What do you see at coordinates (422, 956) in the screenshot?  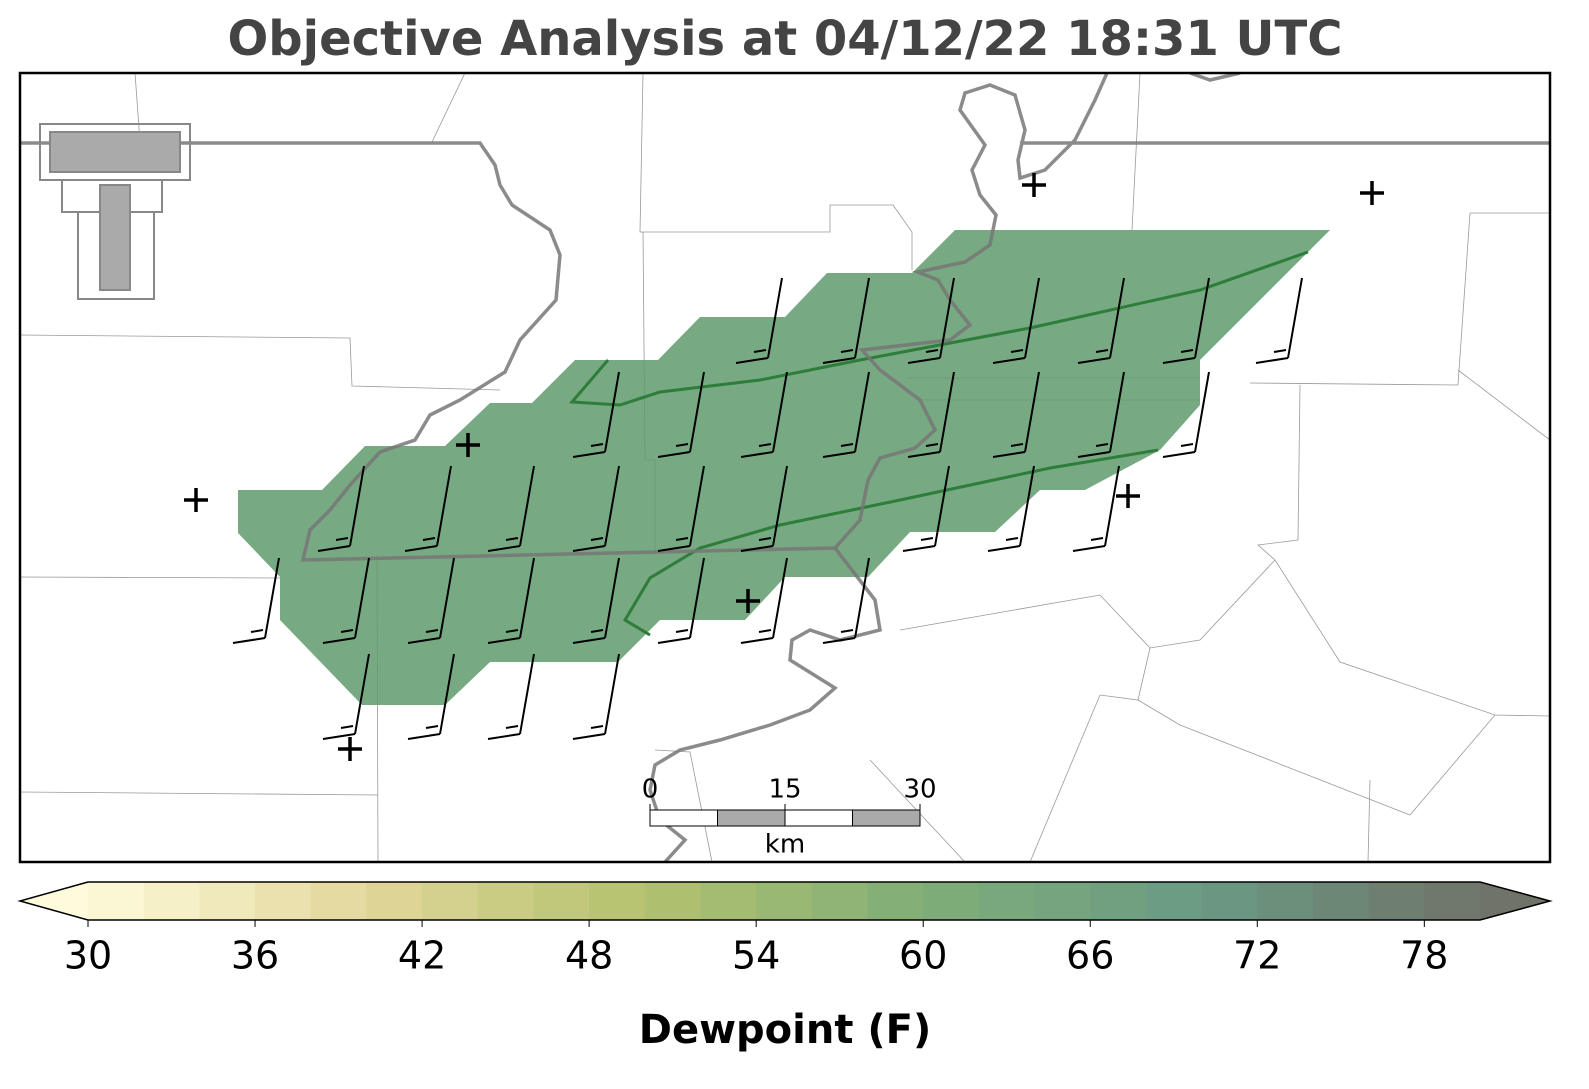 I see `colorbar-tick-label: 42` at bounding box center [422, 956].